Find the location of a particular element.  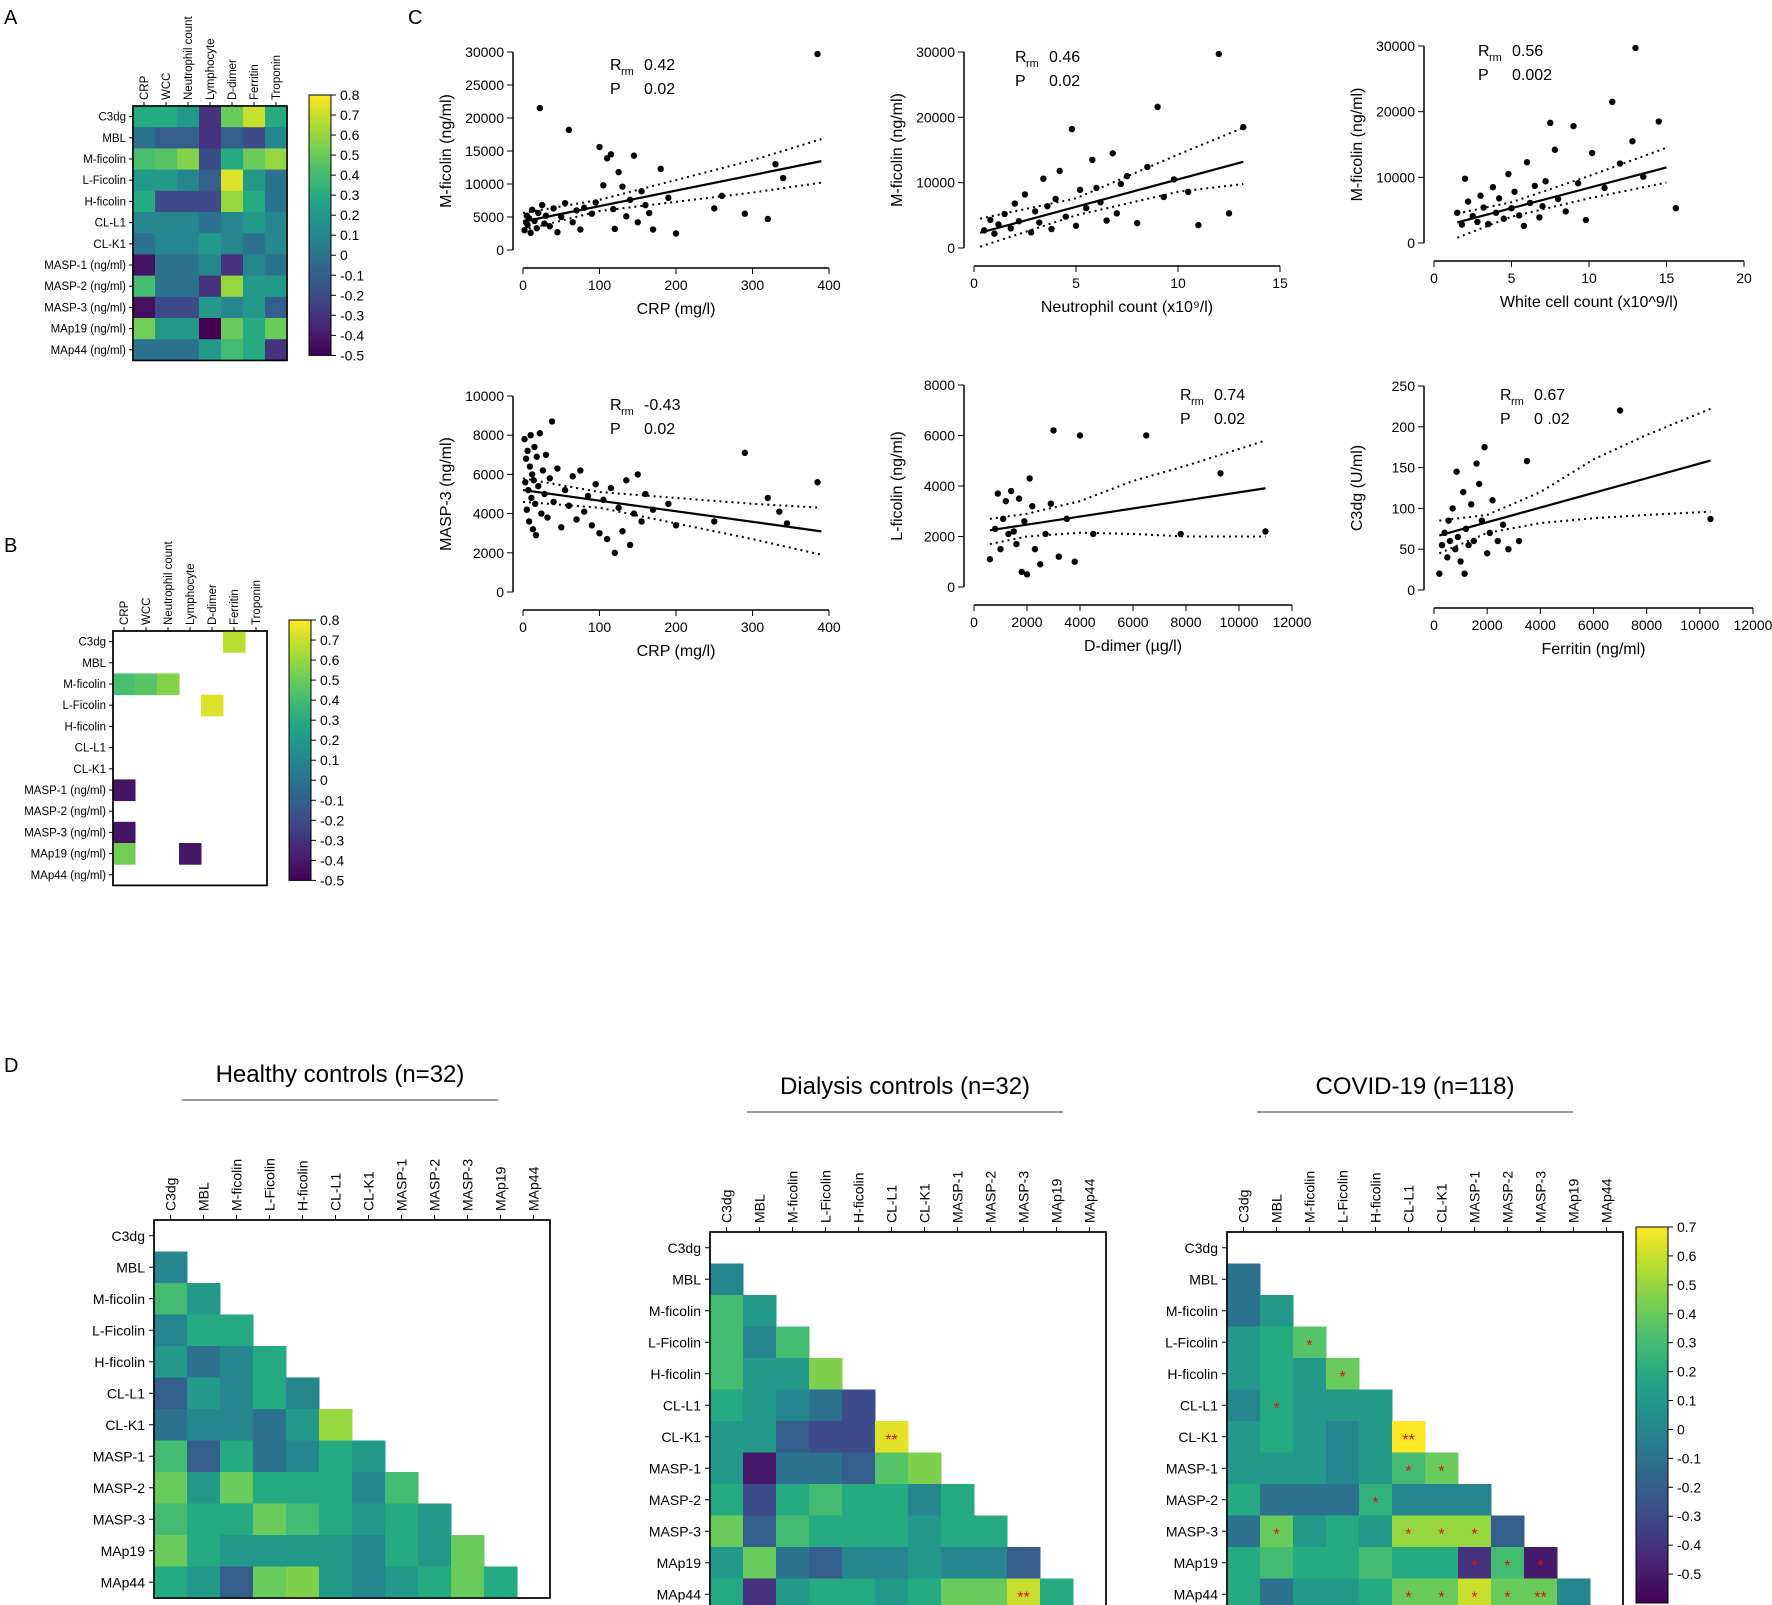

heatmap-b-col-label: D-dimer is located at coordinates (213, 604).